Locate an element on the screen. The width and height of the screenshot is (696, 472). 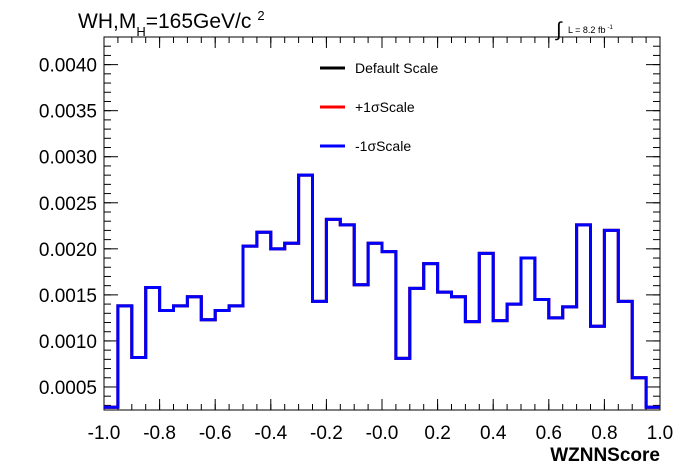
x-tick-label: -0.4 is located at coordinates (270, 433).